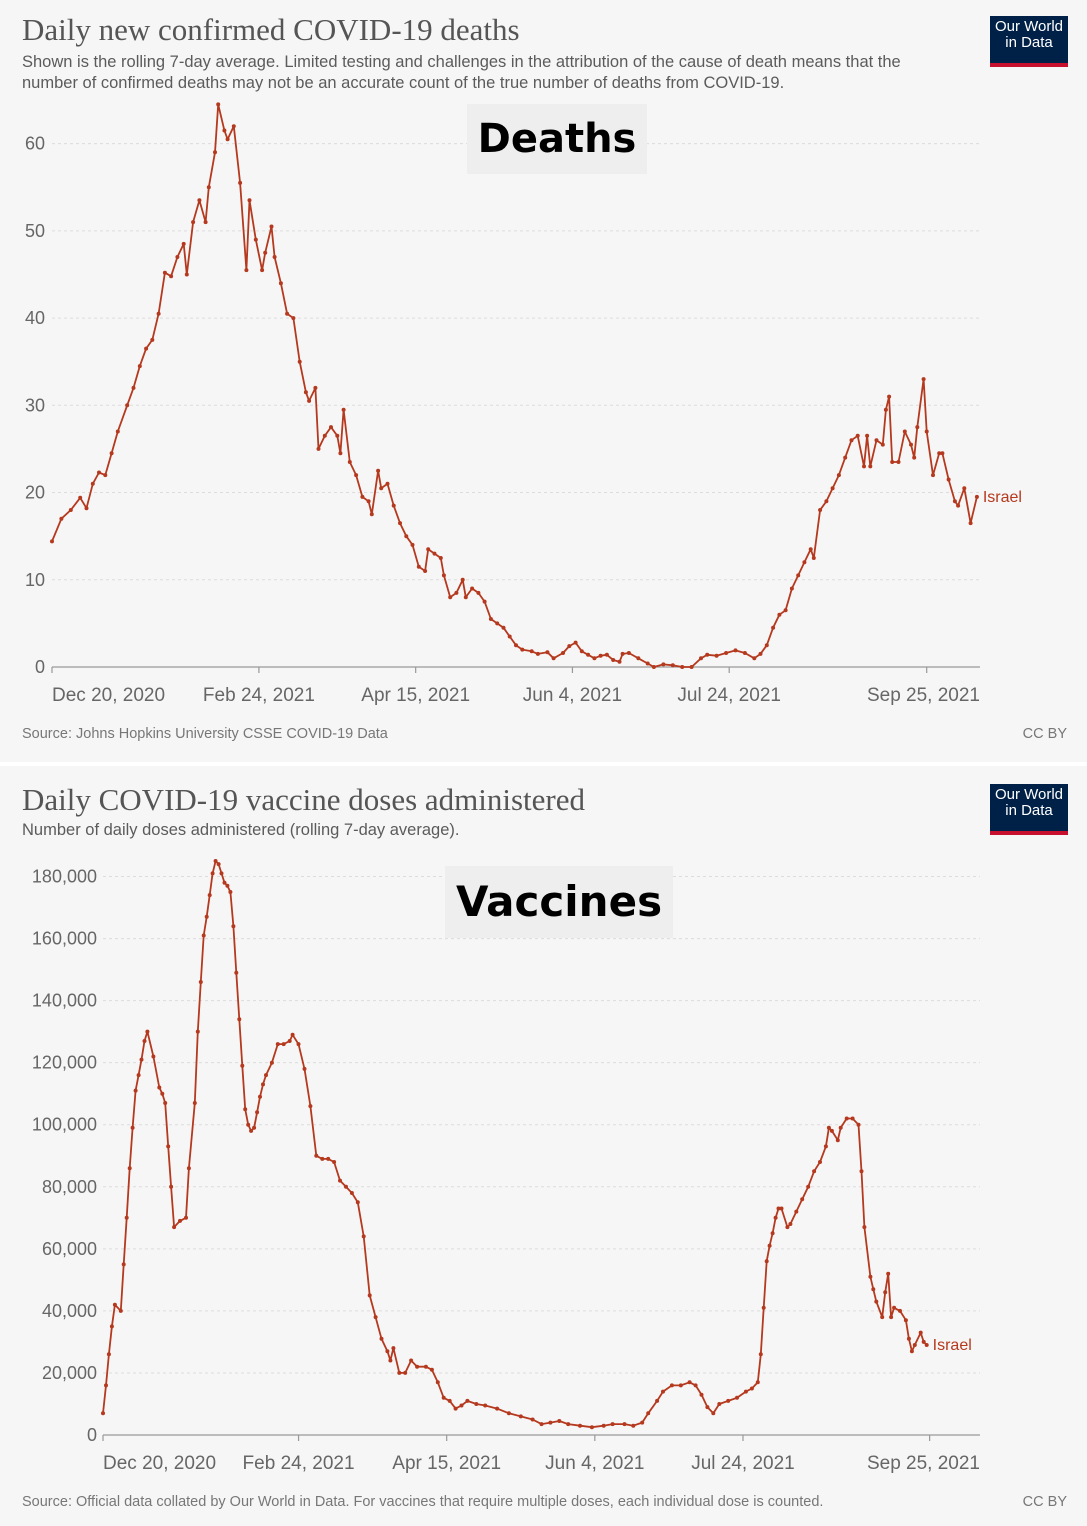 This screenshot has height=1526, width=1087. What do you see at coordinates (952, 1345) in the screenshot?
I see `vaccines-series-label-israel: Israel` at bounding box center [952, 1345].